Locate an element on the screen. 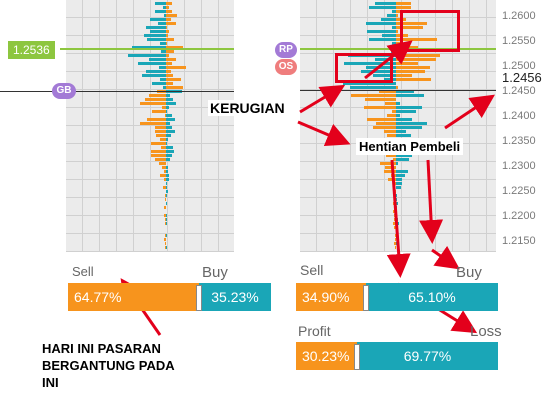  right-buy-label: Buy is located at coordinates (469, 272).